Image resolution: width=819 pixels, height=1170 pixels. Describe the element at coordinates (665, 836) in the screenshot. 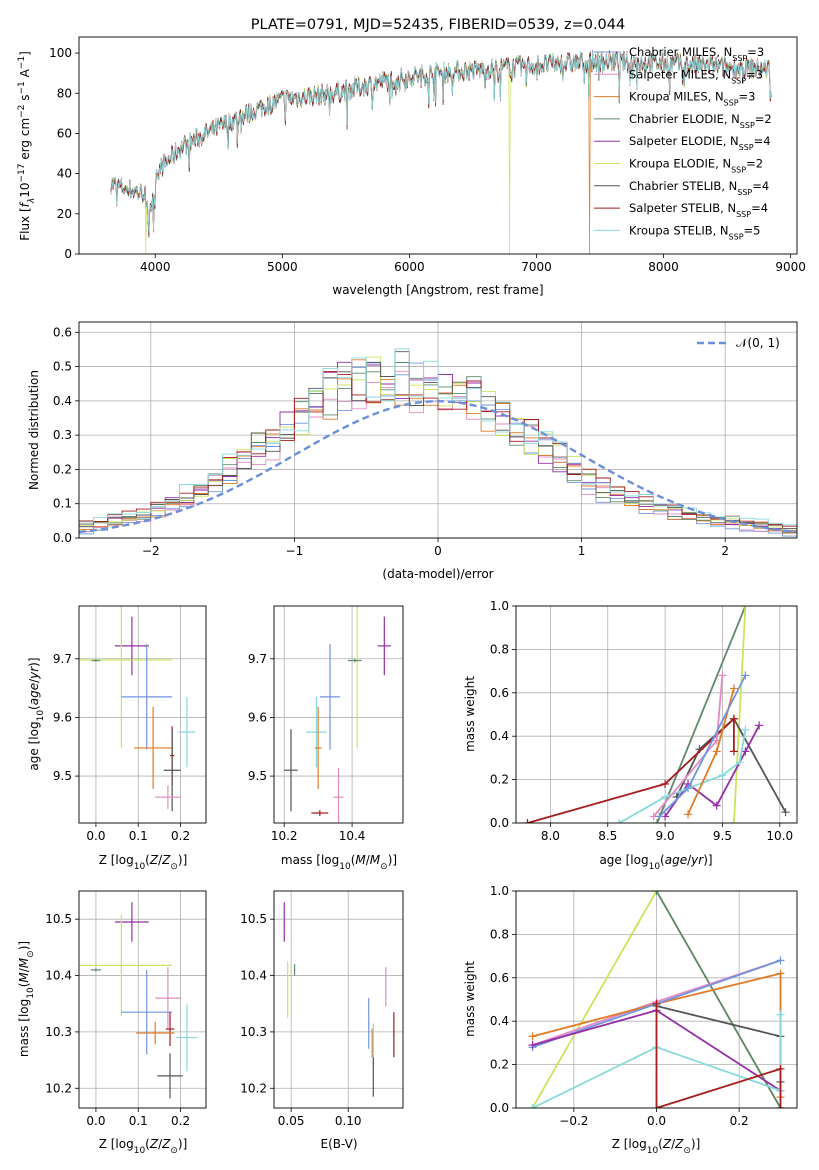

I see `x-tick-label: 9.0` at that location.